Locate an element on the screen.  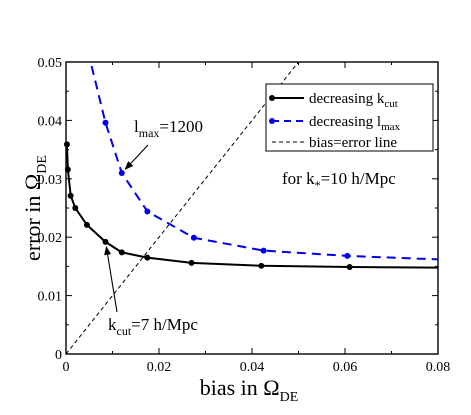
legend-label-lmax-sub: max is located at coordinates (390, 127).